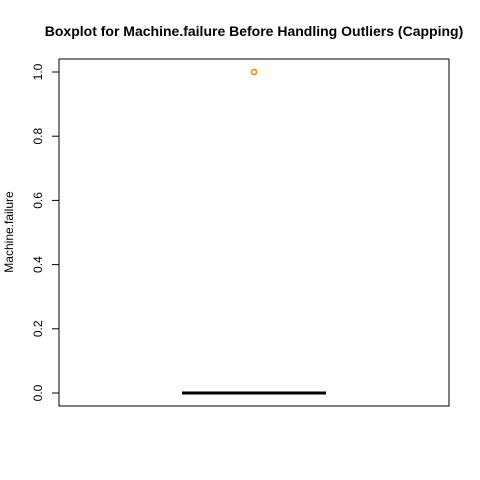  What do you see at coordinates (38, 200) in the screenshot?
I see `y-tick-label-3: 0.6` at bounding box center [38, 200].